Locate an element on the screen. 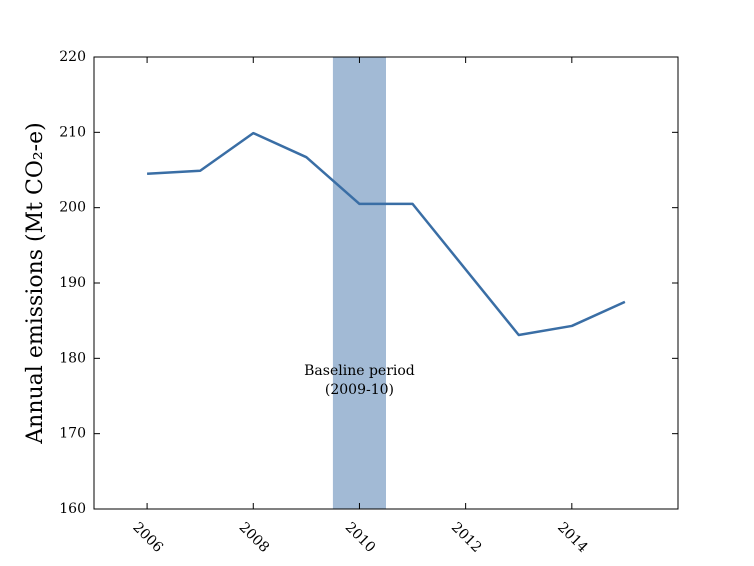  x-tick-label: 2008 is located at coordinates (254, 537).